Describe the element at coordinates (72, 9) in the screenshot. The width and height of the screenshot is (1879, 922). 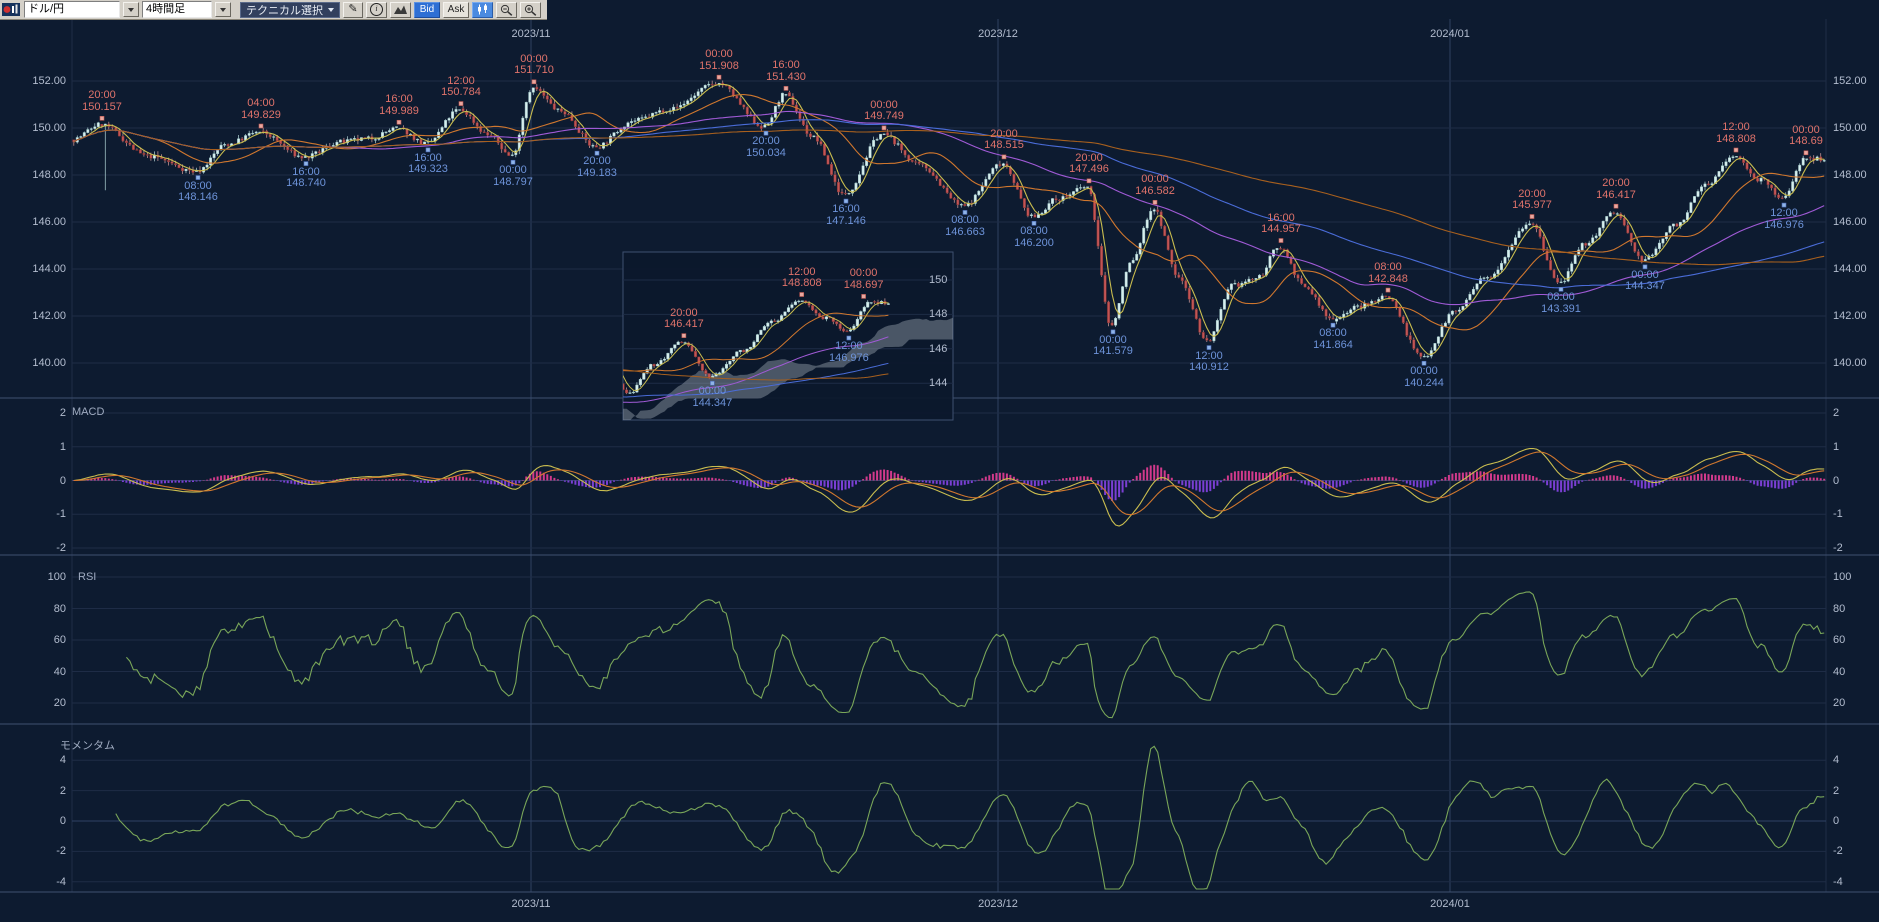
I see `symbol-combobox: ドル/円` at that location.